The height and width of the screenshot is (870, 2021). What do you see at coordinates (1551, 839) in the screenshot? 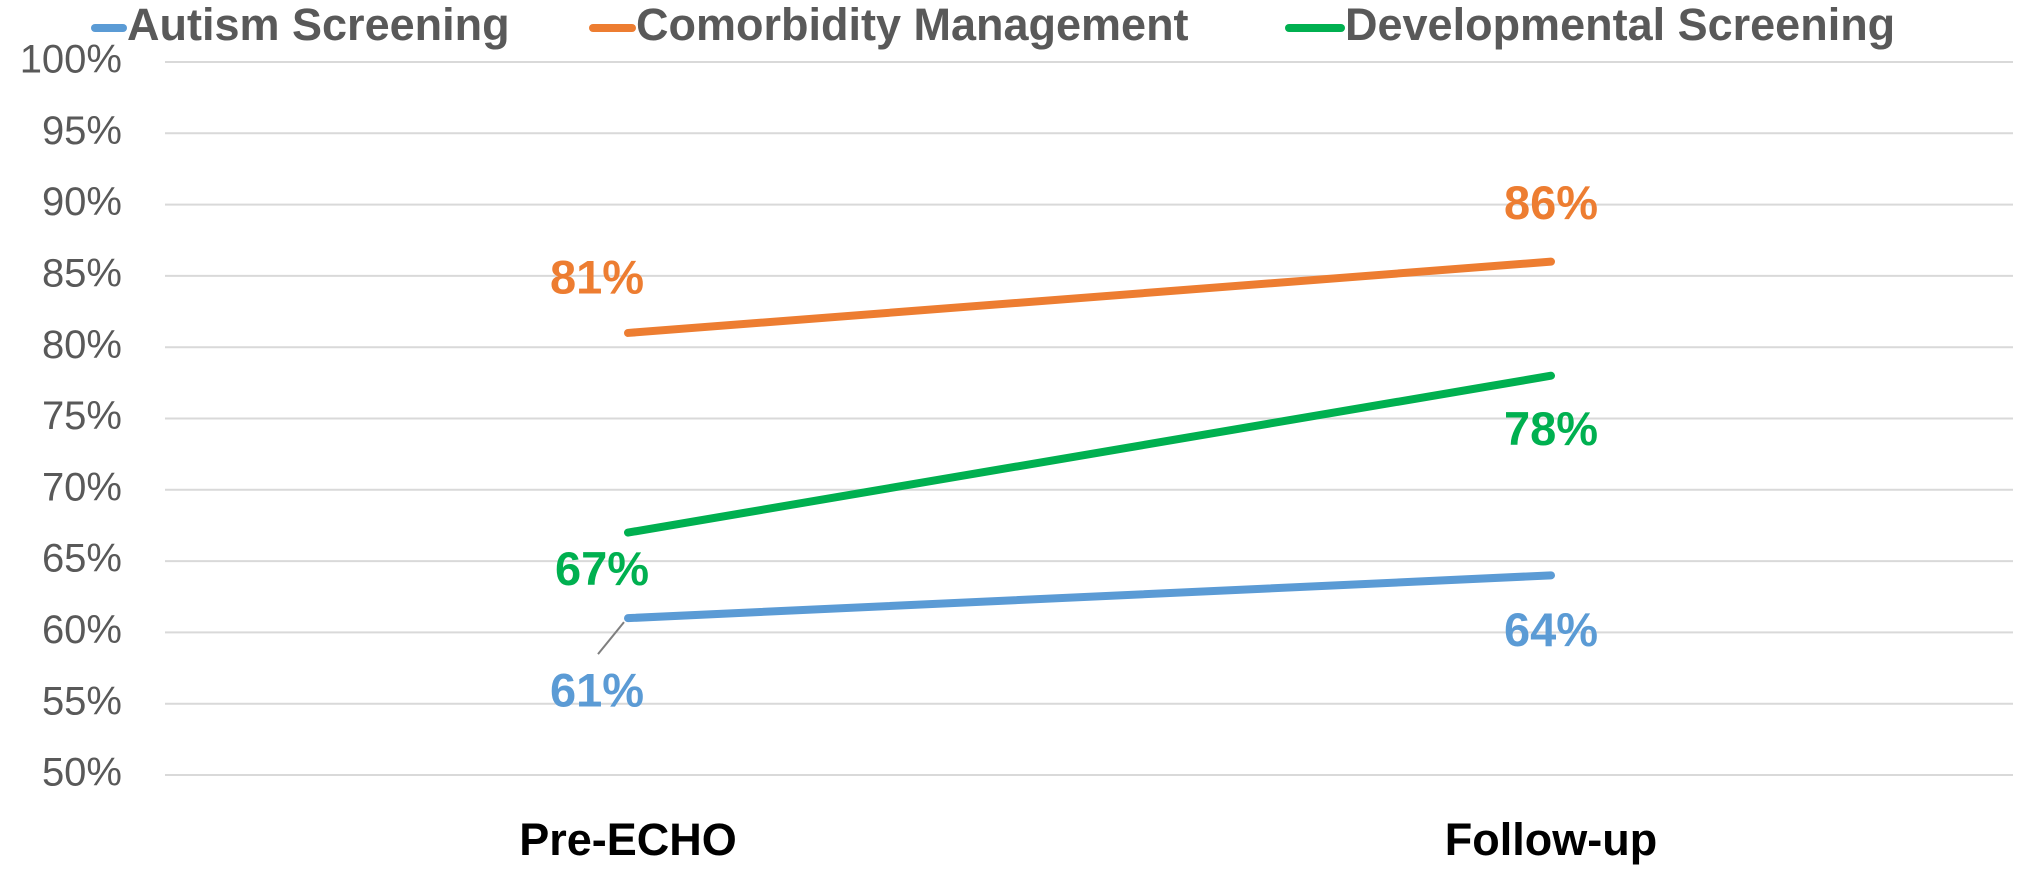
I see `x-tick-label: Follow-up` at bounding box center [1551, 839].